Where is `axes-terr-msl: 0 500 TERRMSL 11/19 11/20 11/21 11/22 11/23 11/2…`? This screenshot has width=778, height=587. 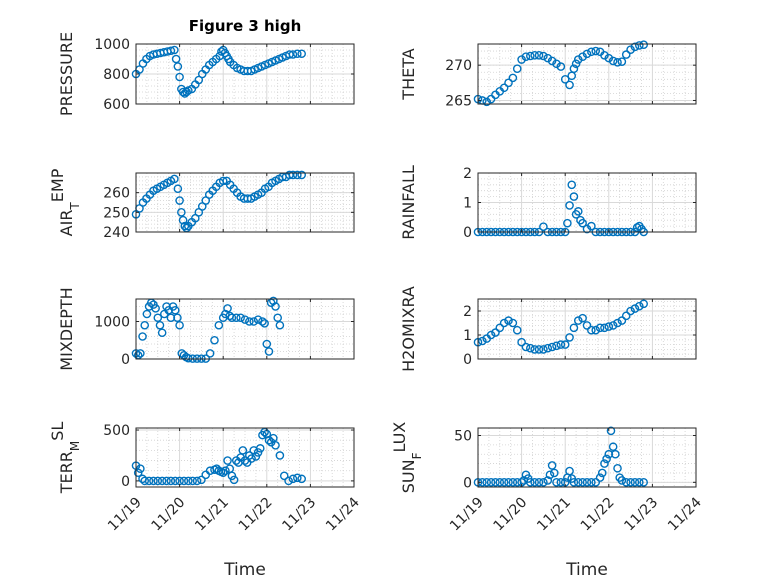 axes-terr-msl: 0 500 TERRMSL 11/19 11/20 11/21 11/22 11/23 11/2… is located at coordinates (205, 501).